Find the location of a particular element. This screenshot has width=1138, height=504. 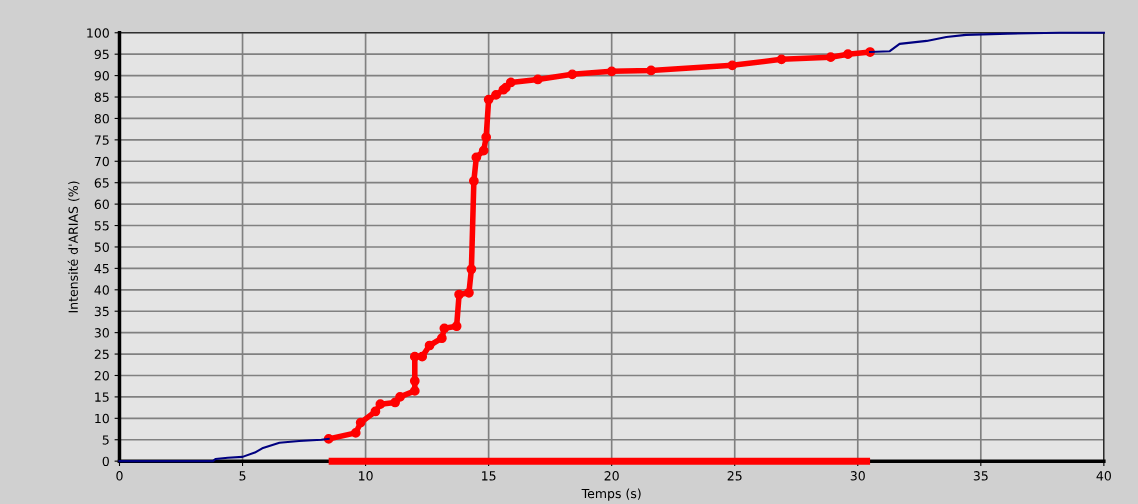

x-tick-label: 25 is located at coordinates (734, 476).